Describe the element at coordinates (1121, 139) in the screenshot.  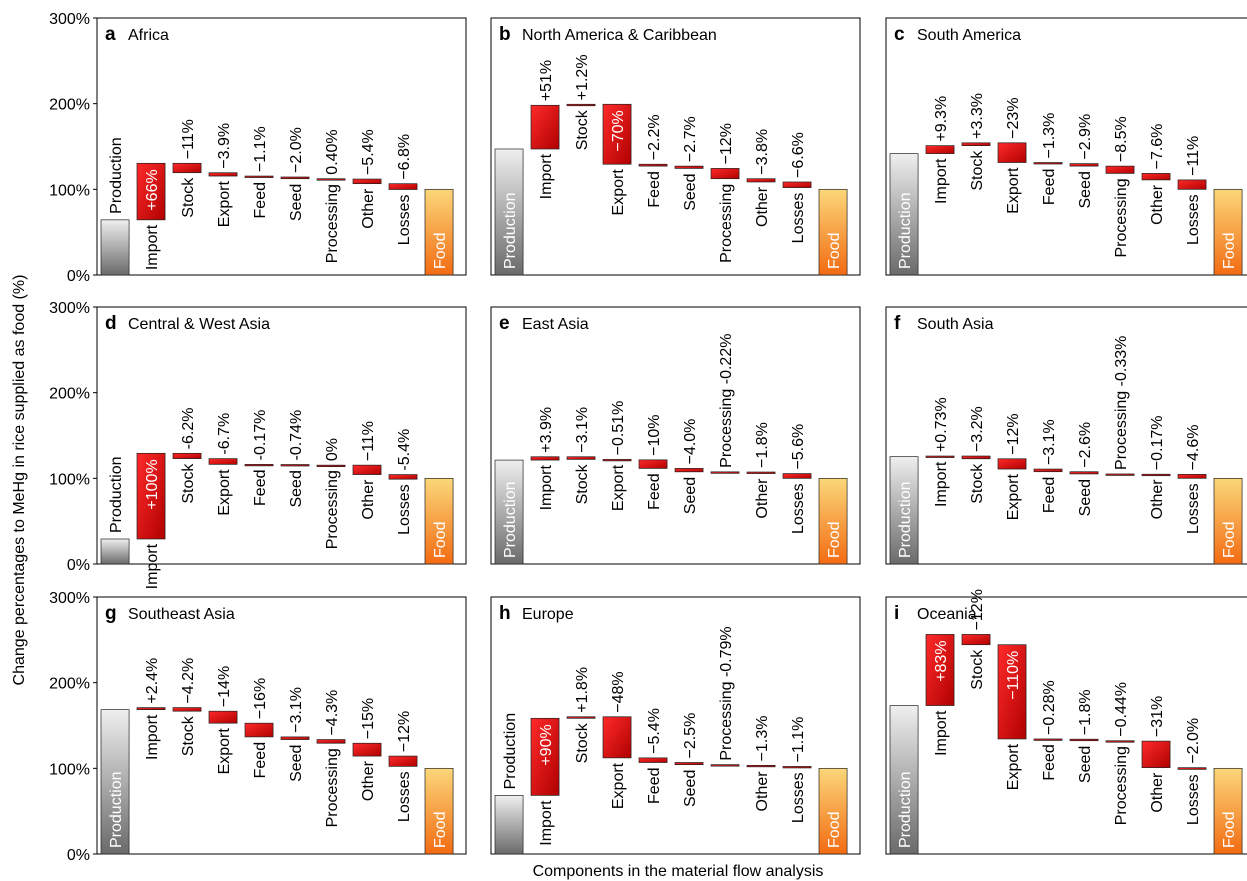
I see `value-label: −8.5%` at that location.